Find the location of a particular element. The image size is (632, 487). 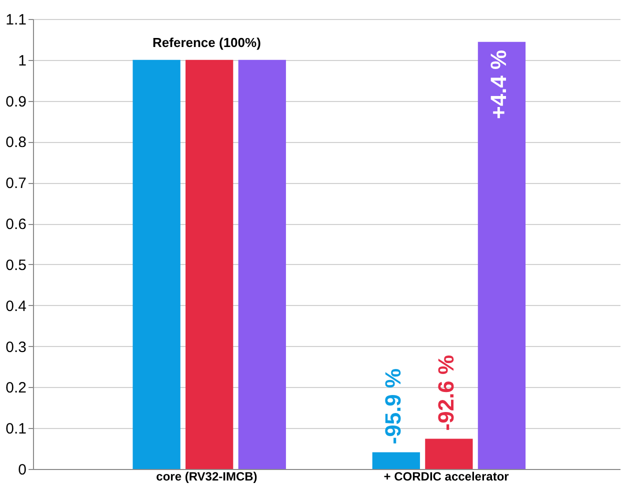

x-tick-label: core (RV32-IMCB) is located at coordinates (207, 477).